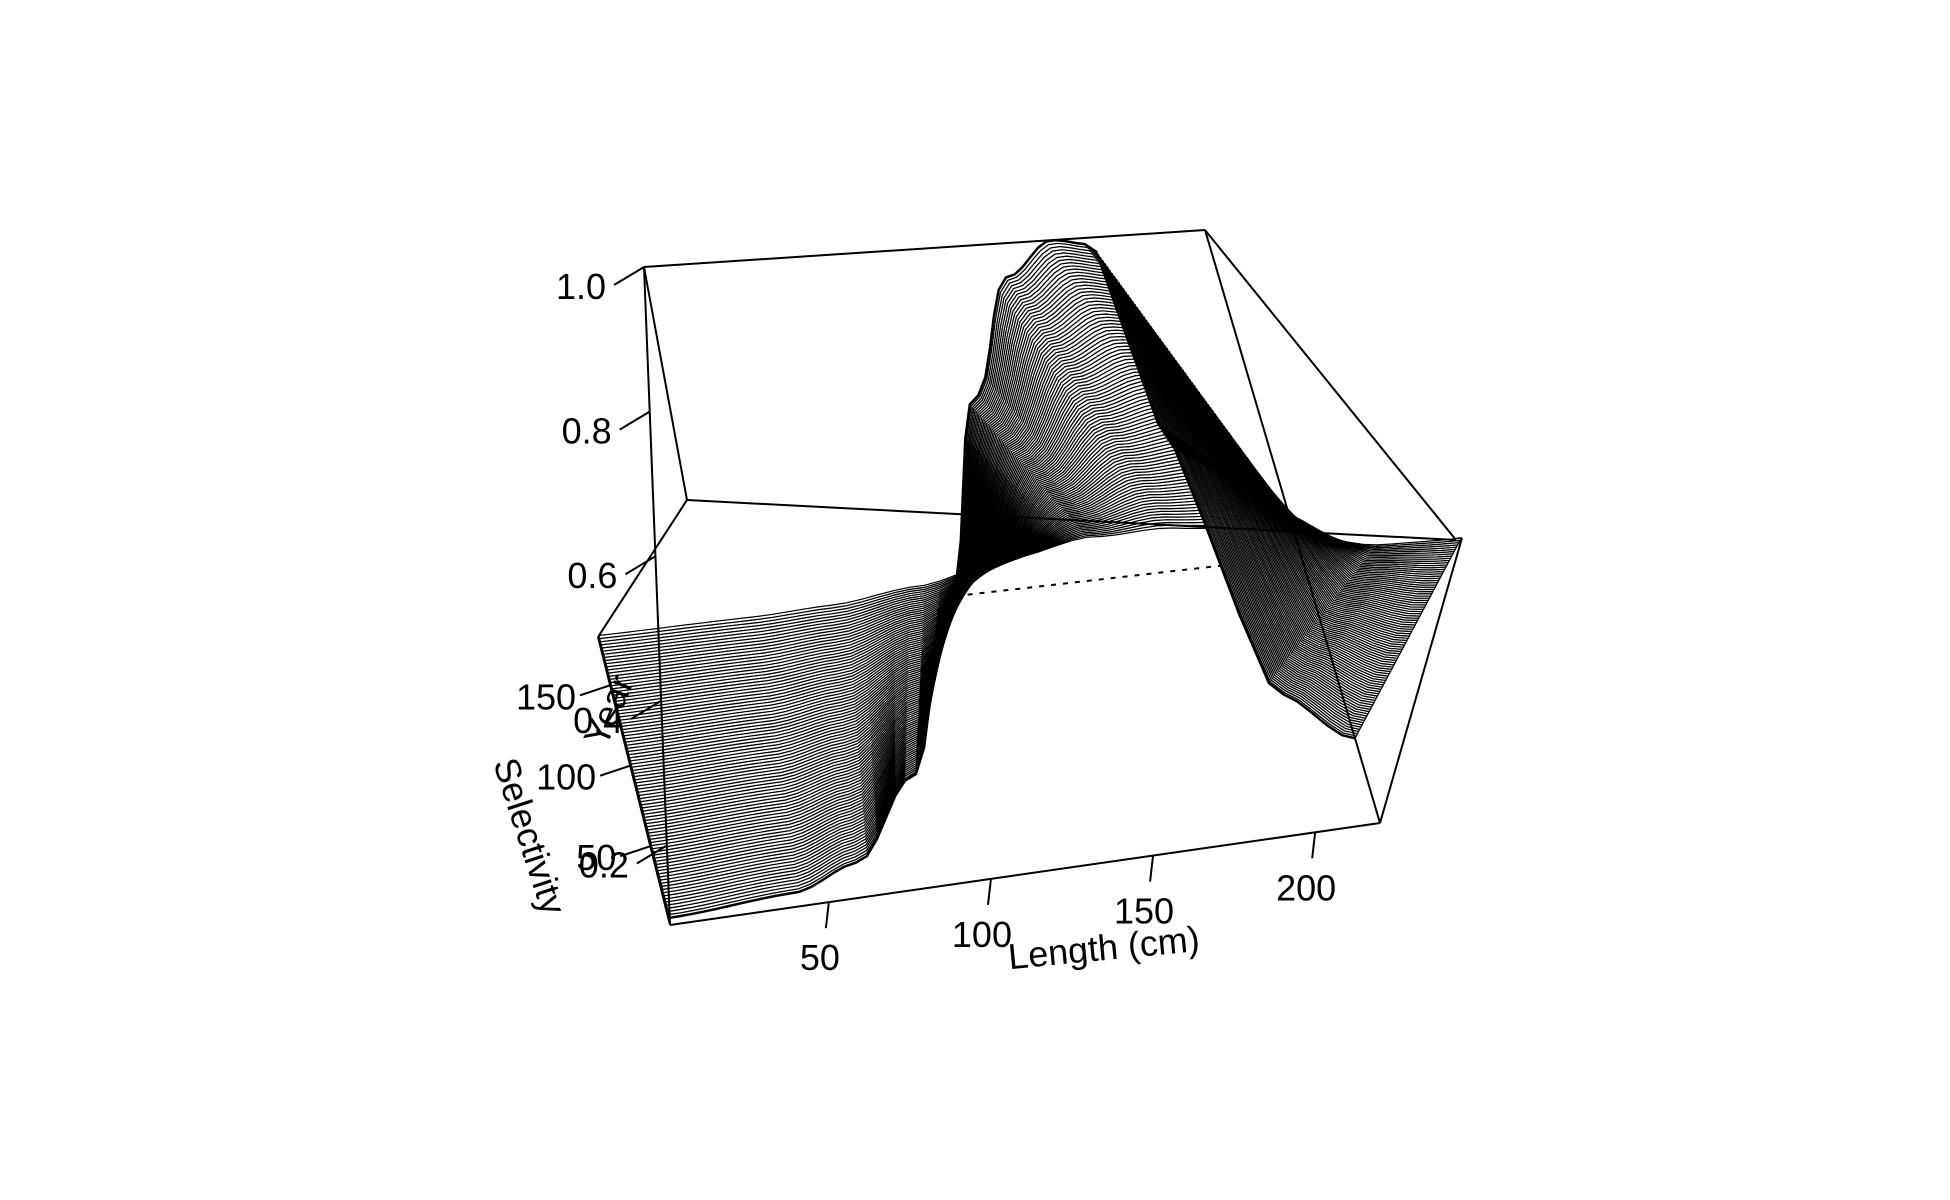 The image size is (1950, 1200). I want to click on z-tick-label: 0.4, so click(598, 720).